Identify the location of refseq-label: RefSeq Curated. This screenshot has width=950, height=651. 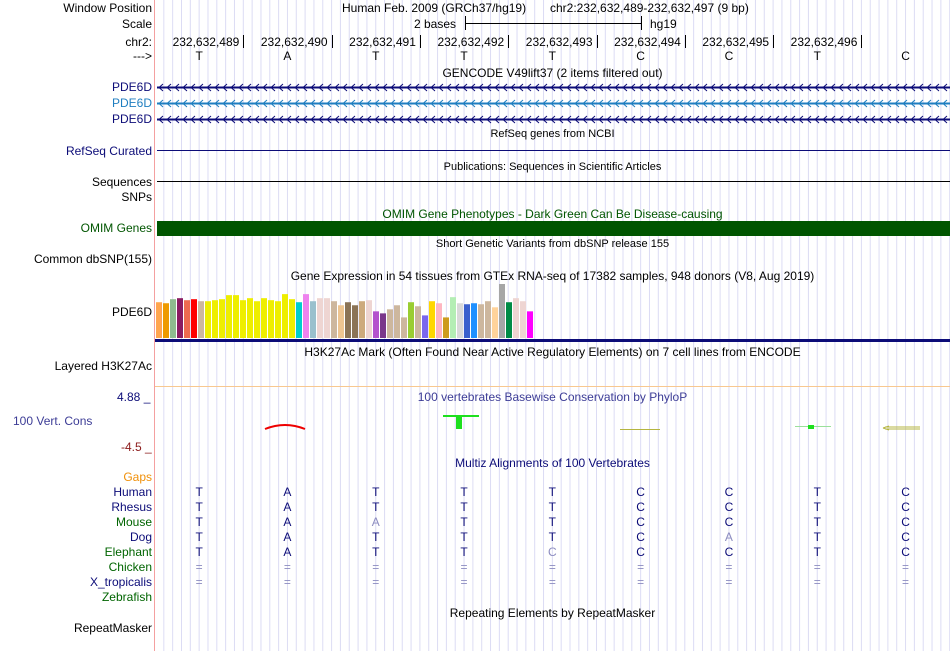
(108, 151).